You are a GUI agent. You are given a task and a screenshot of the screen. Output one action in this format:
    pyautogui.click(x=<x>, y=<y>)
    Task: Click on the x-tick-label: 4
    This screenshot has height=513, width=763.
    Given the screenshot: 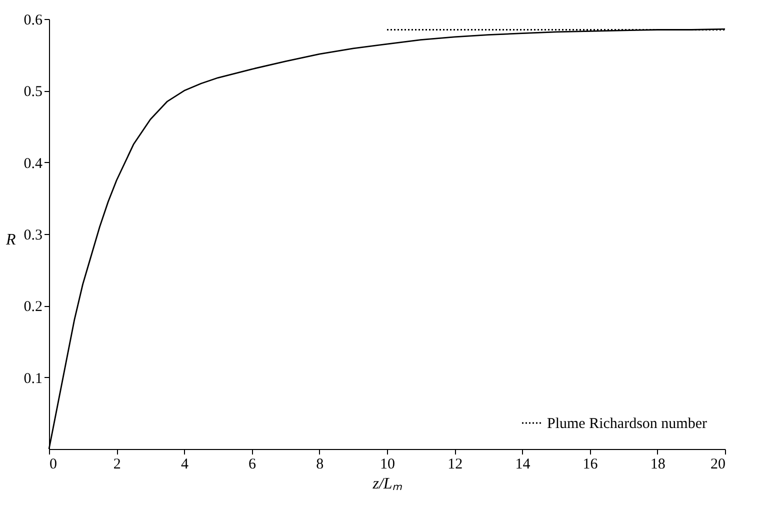 What is the action you would take?
    pyautogui.click(x=184, y=464)
    